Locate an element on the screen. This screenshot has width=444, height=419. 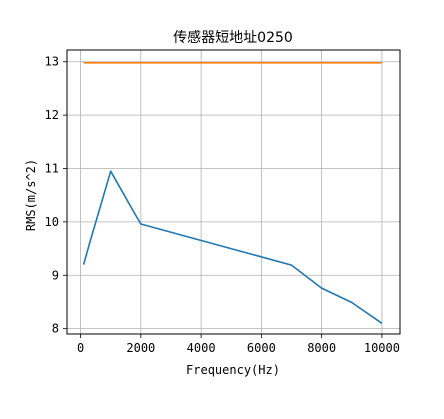
y-tick-label: 9 is located at coordinates (55, 275).